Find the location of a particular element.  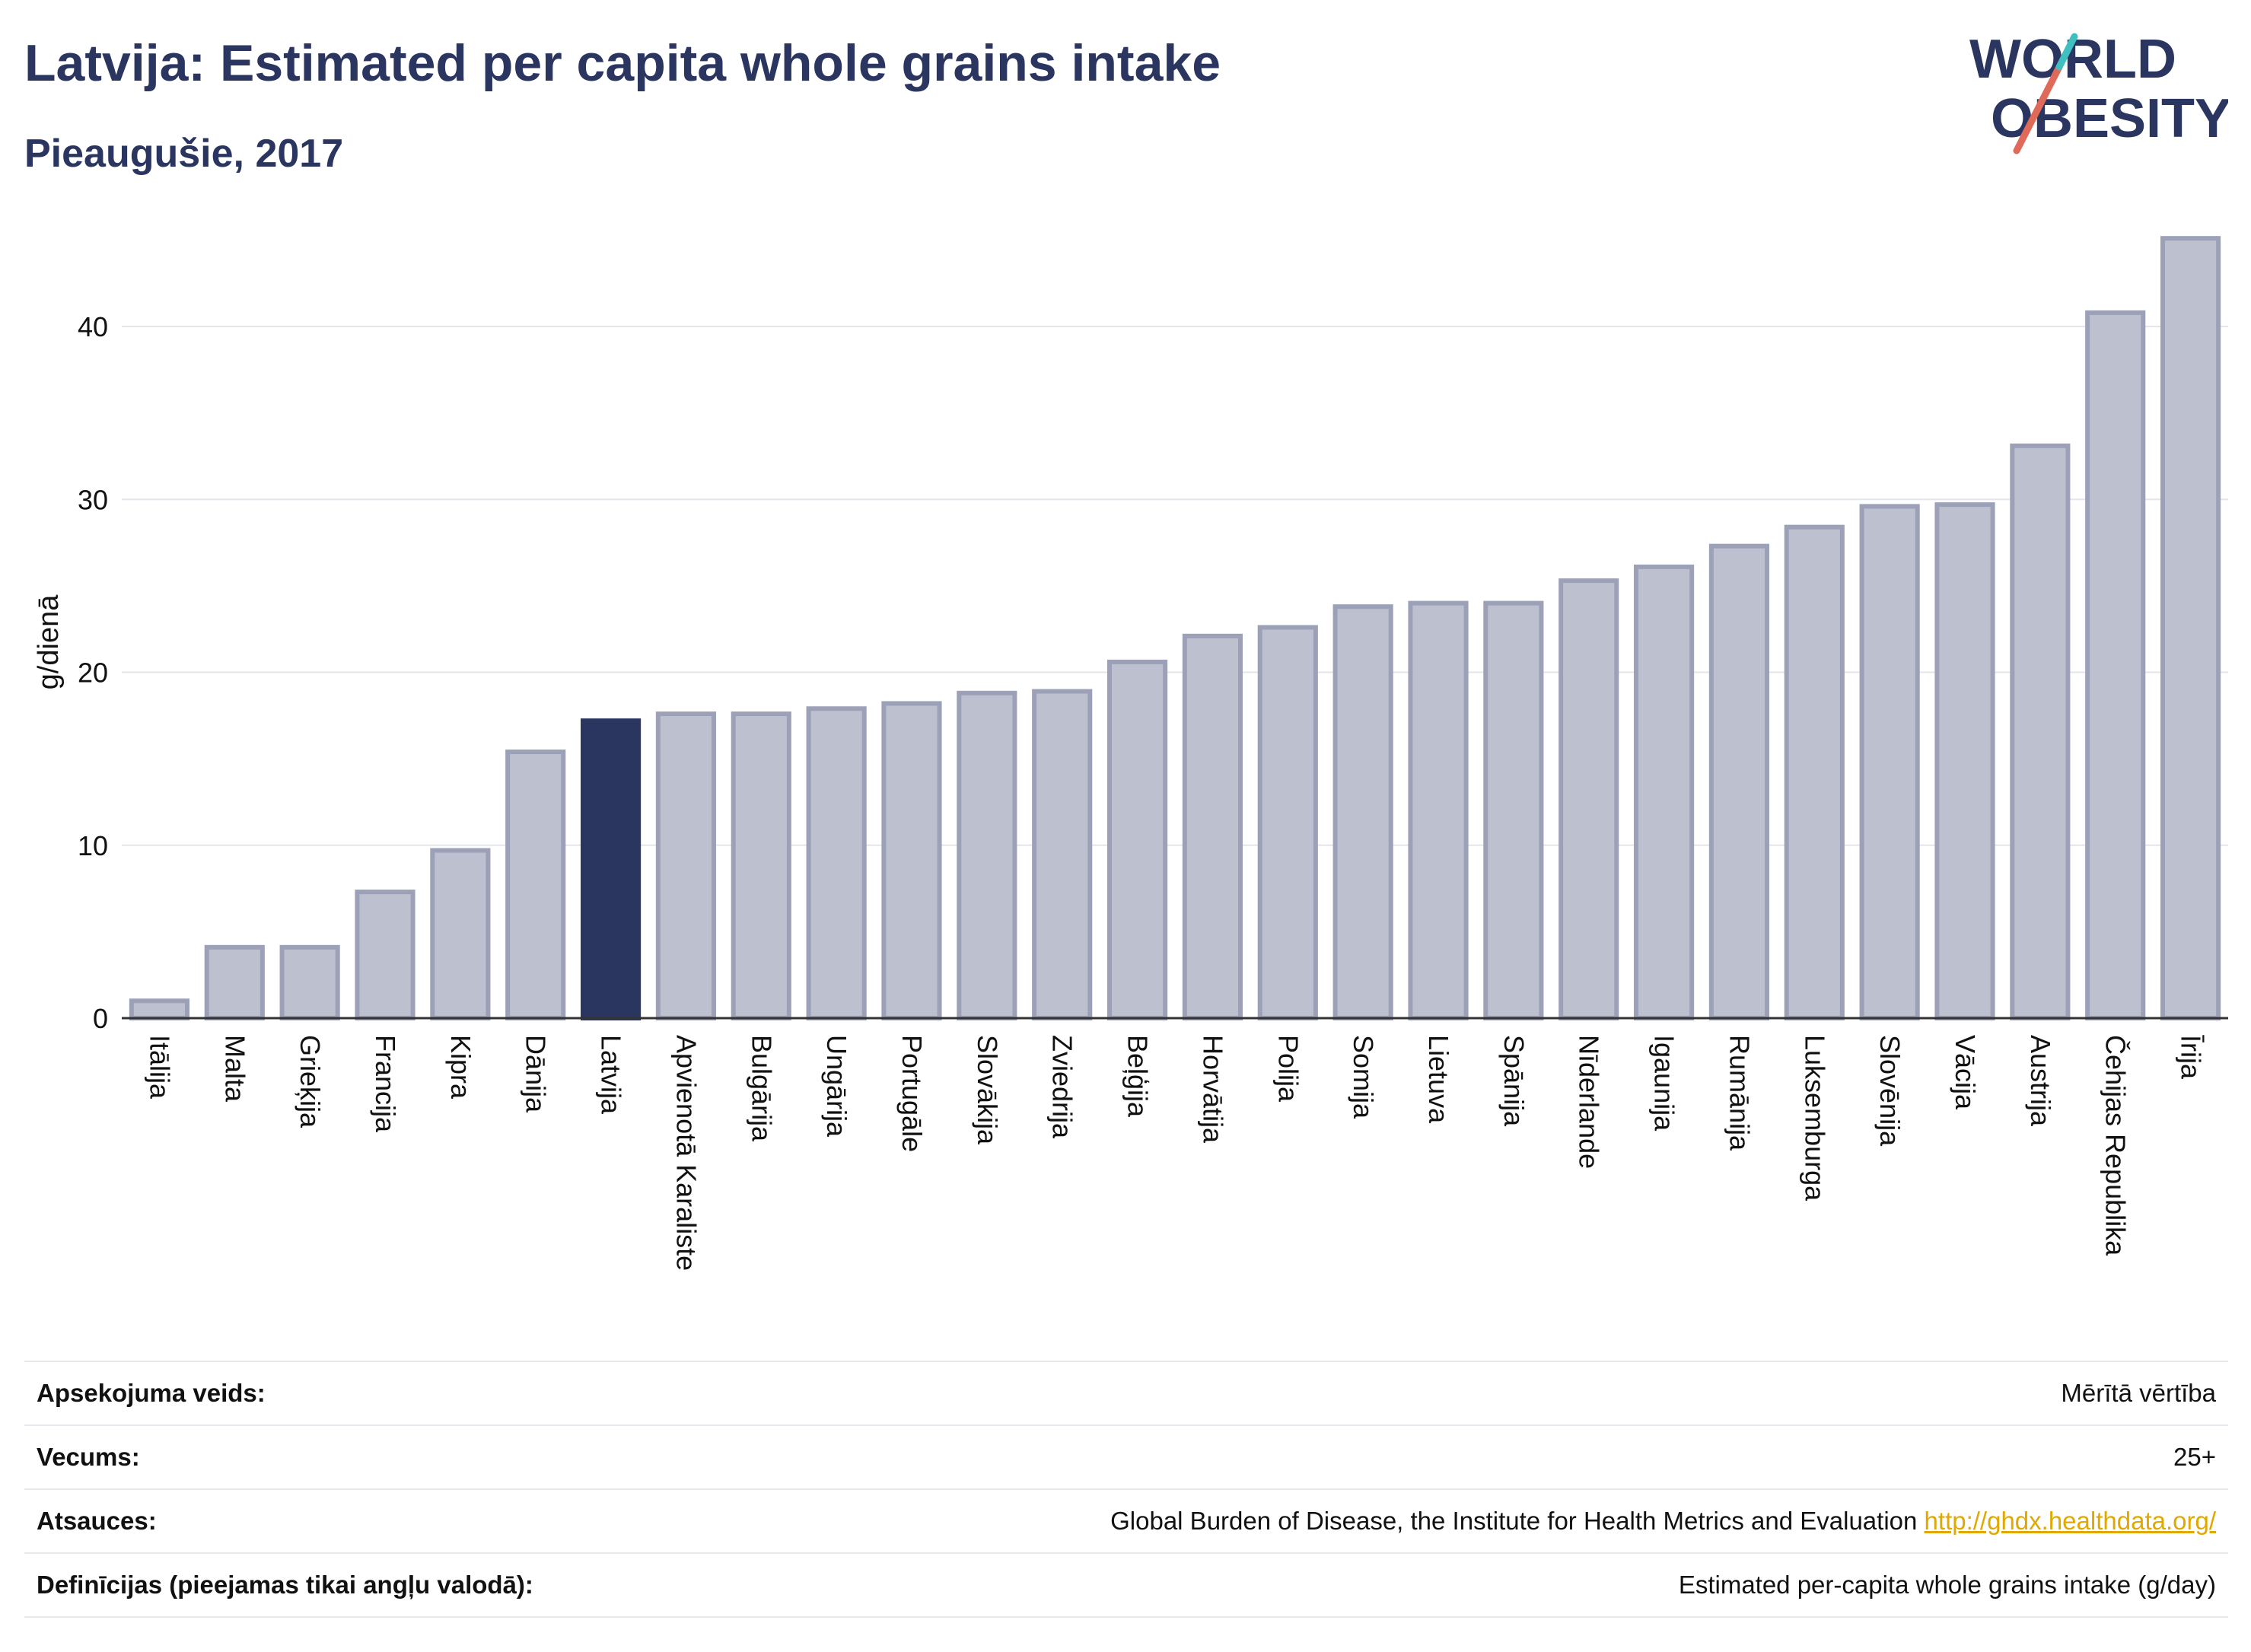

x-tick-label: Somija is located at coordinates (1363, 1077).